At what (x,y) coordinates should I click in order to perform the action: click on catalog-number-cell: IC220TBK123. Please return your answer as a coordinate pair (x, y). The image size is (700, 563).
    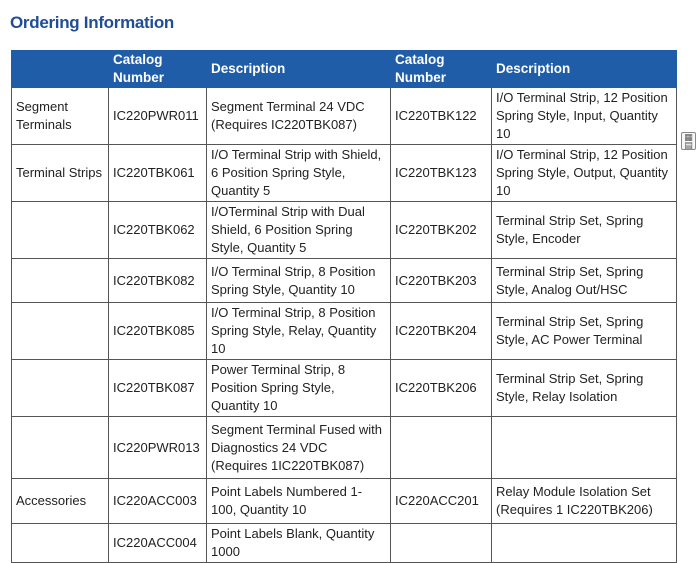
    Looking at the image, I should click on (441, 173).